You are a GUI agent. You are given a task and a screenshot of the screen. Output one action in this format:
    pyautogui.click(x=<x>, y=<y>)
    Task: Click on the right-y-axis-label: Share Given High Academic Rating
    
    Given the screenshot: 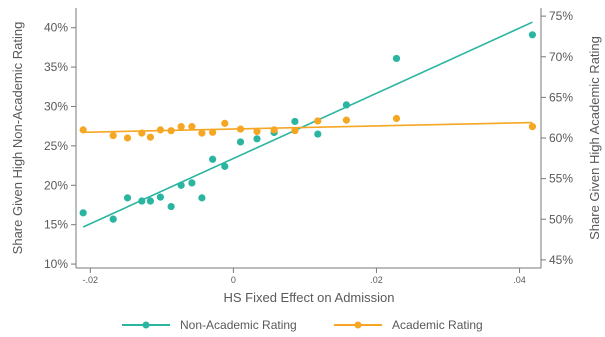 What is the action you would take?
    pyautogui.click(x=594, y=138)
    